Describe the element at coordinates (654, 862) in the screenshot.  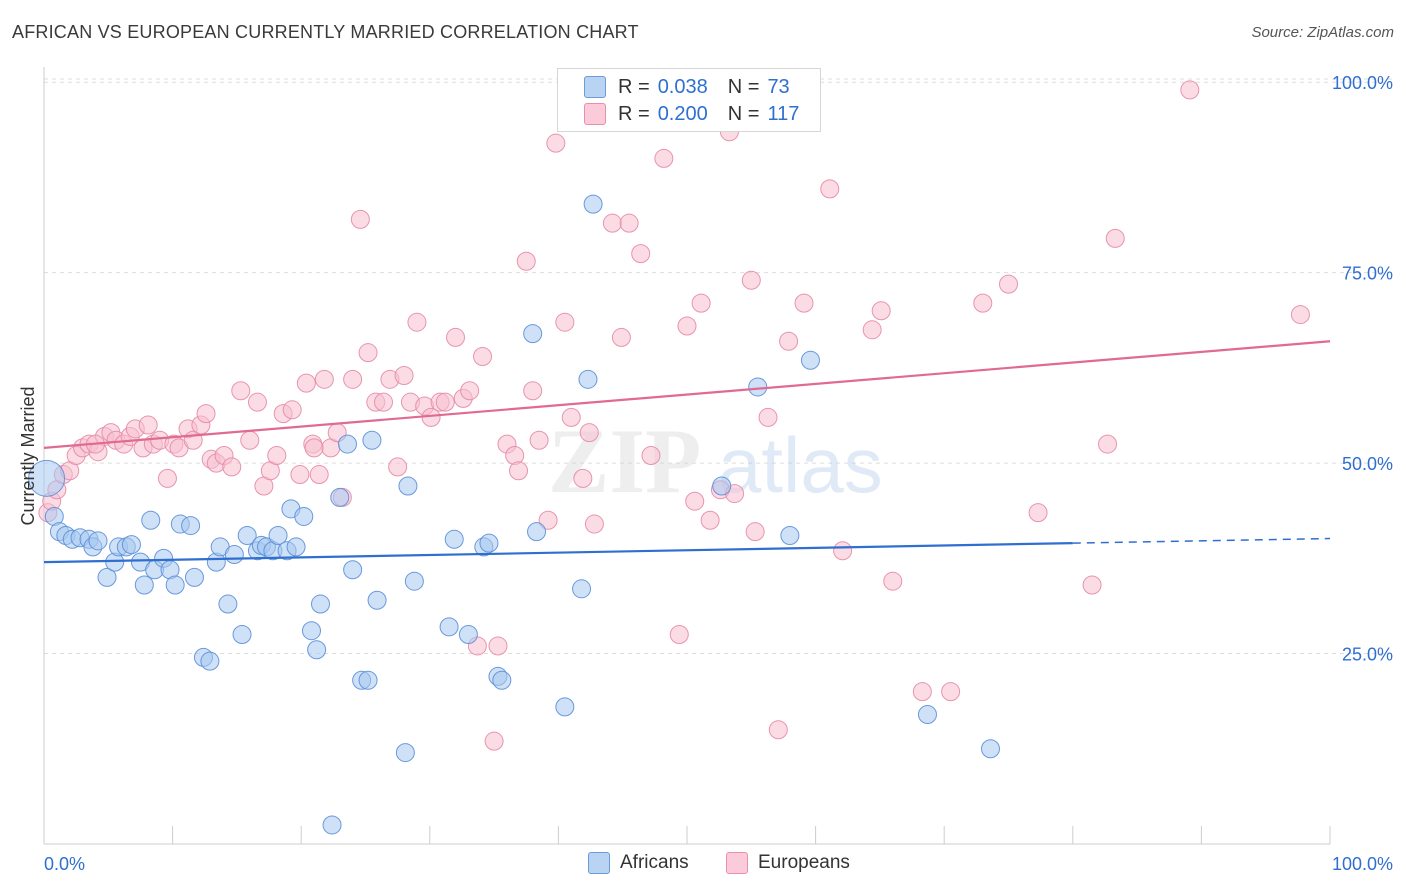
I see `africans-legend-label: Africans` at that location.